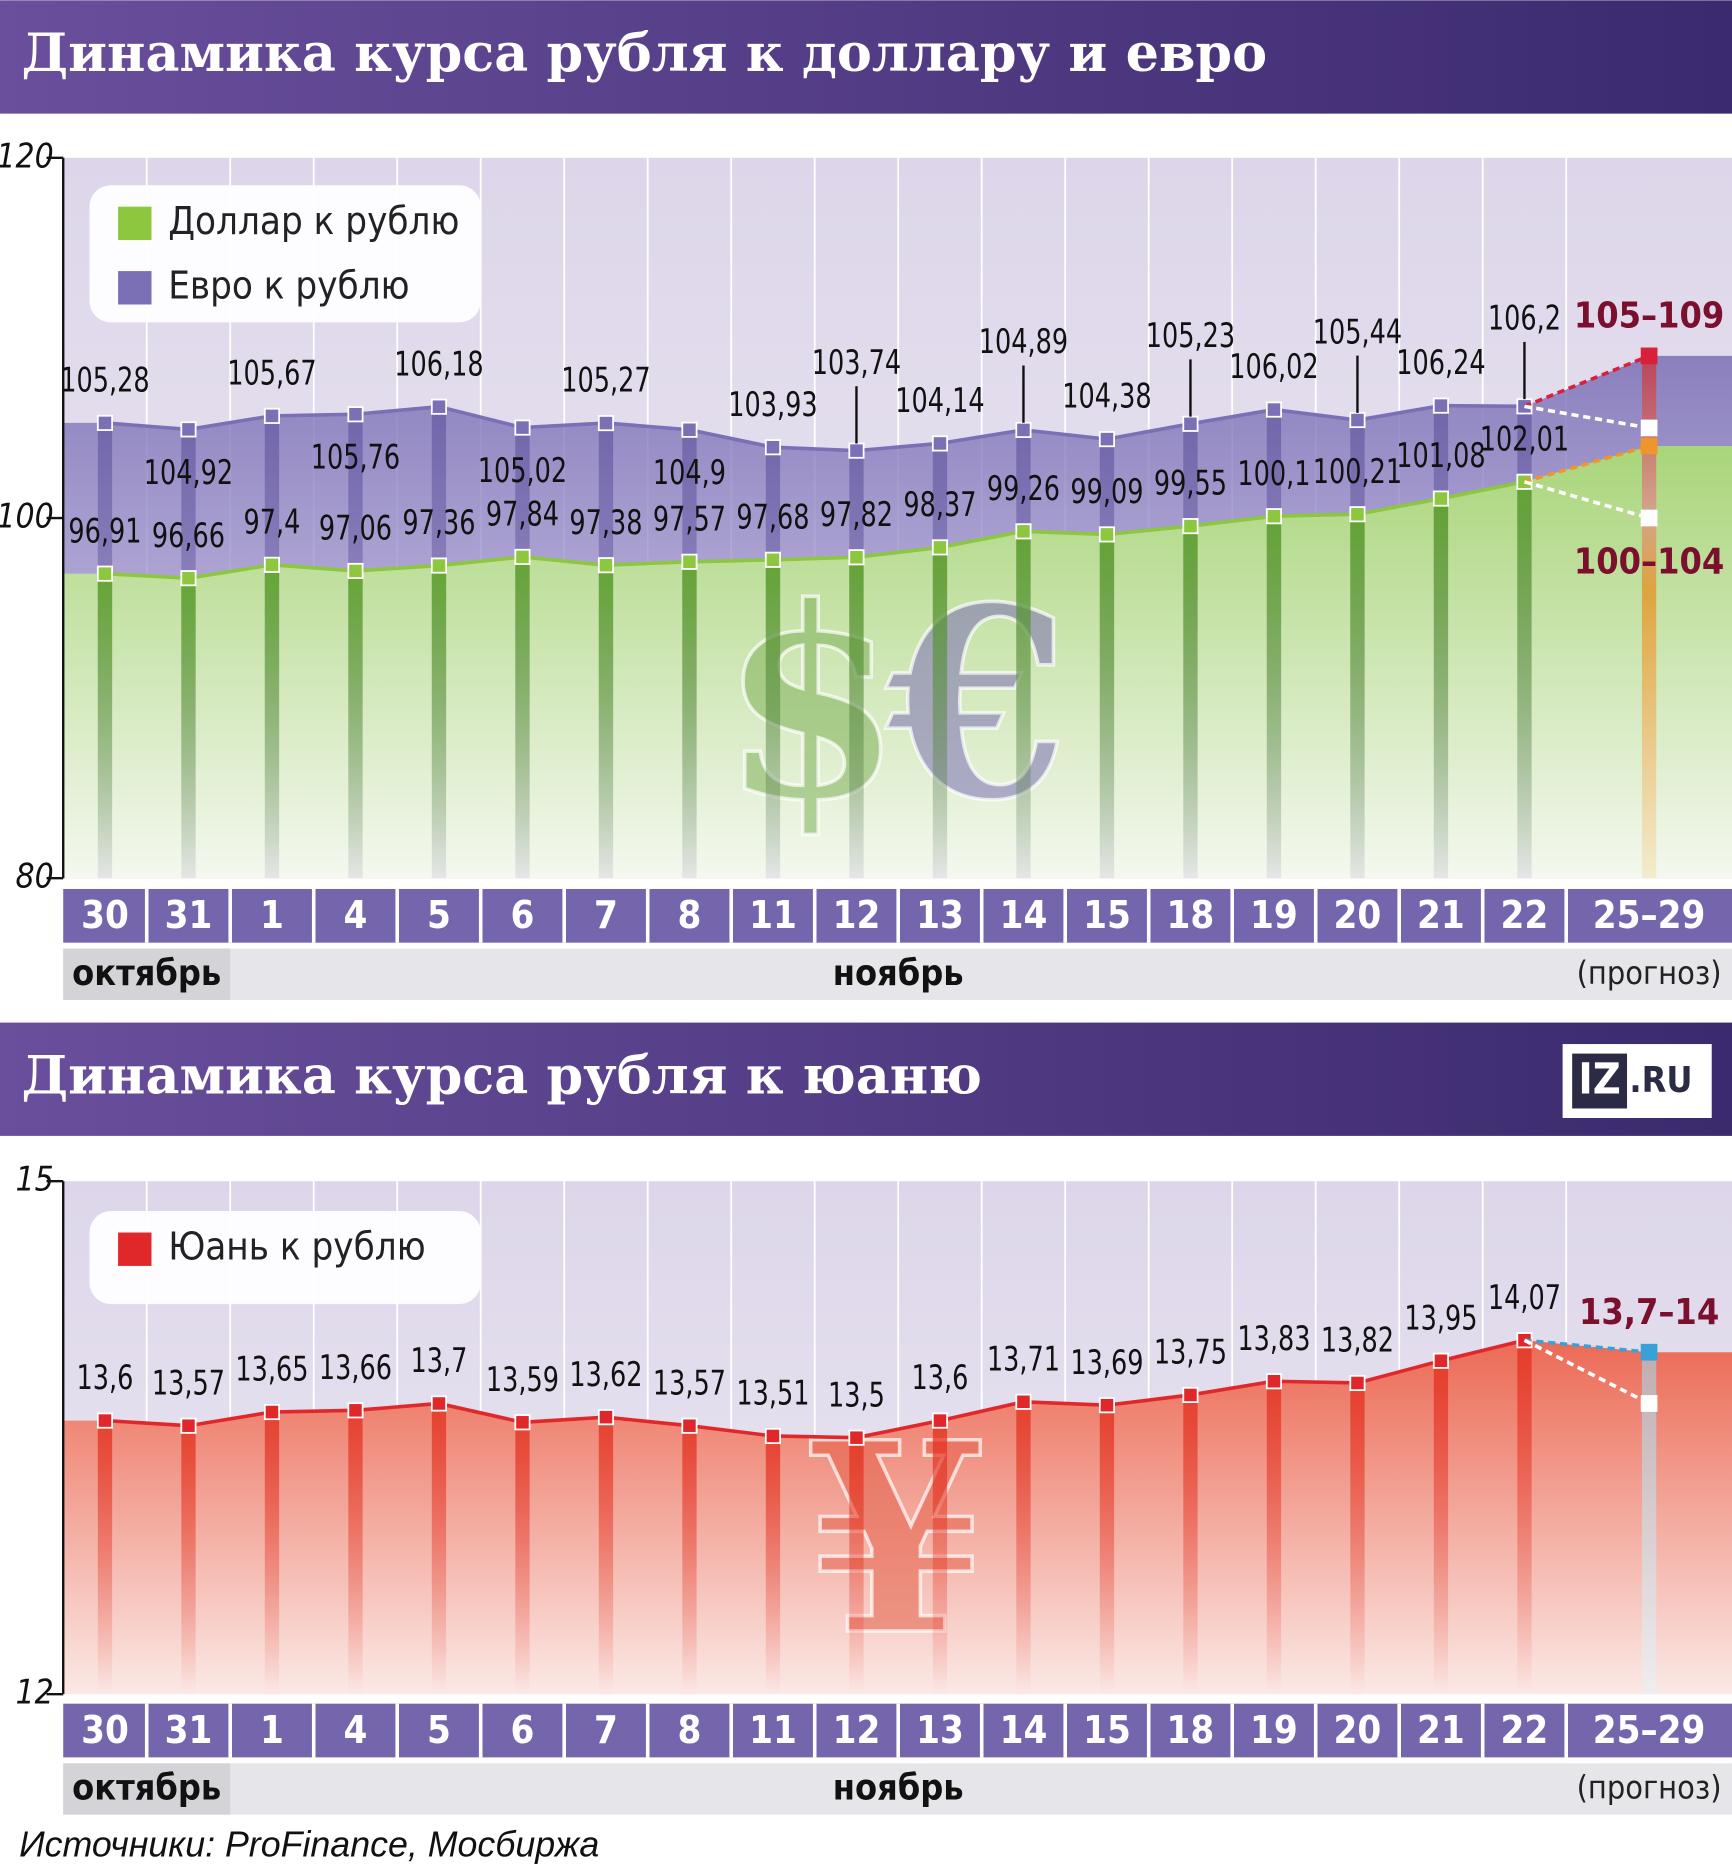  Describe the element at coordinates (1190, 484) in the screenshot. I see `data-label: 99,55` at that location.